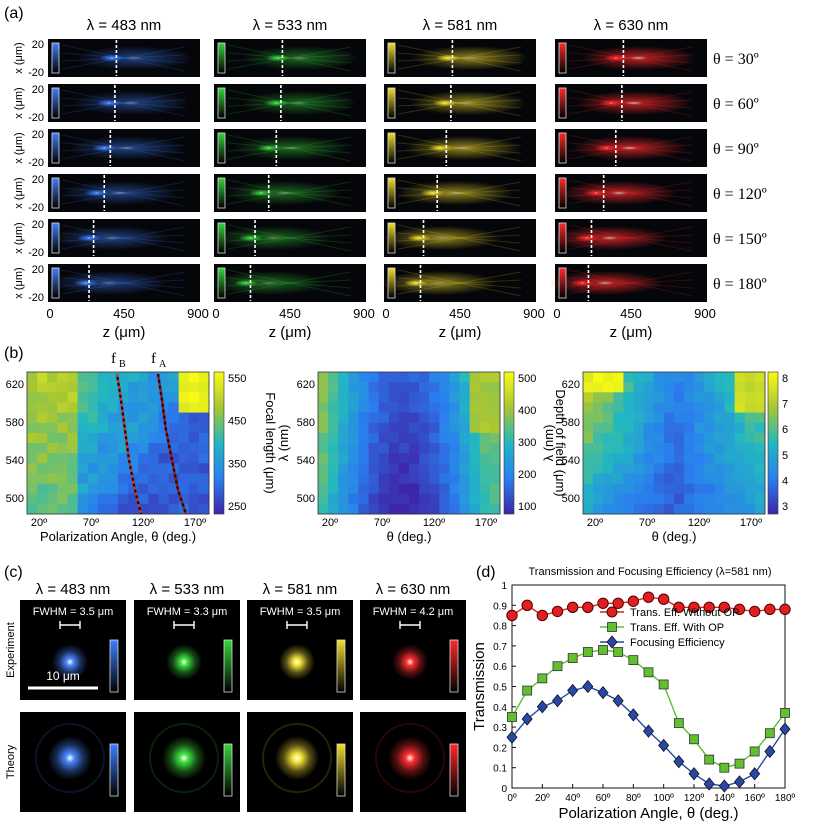 The width and height of the screenshot is (814, 835). Describe the element at coordinates (124, 313) in the screenshot. I see `x-tick-a: 450` at that location.